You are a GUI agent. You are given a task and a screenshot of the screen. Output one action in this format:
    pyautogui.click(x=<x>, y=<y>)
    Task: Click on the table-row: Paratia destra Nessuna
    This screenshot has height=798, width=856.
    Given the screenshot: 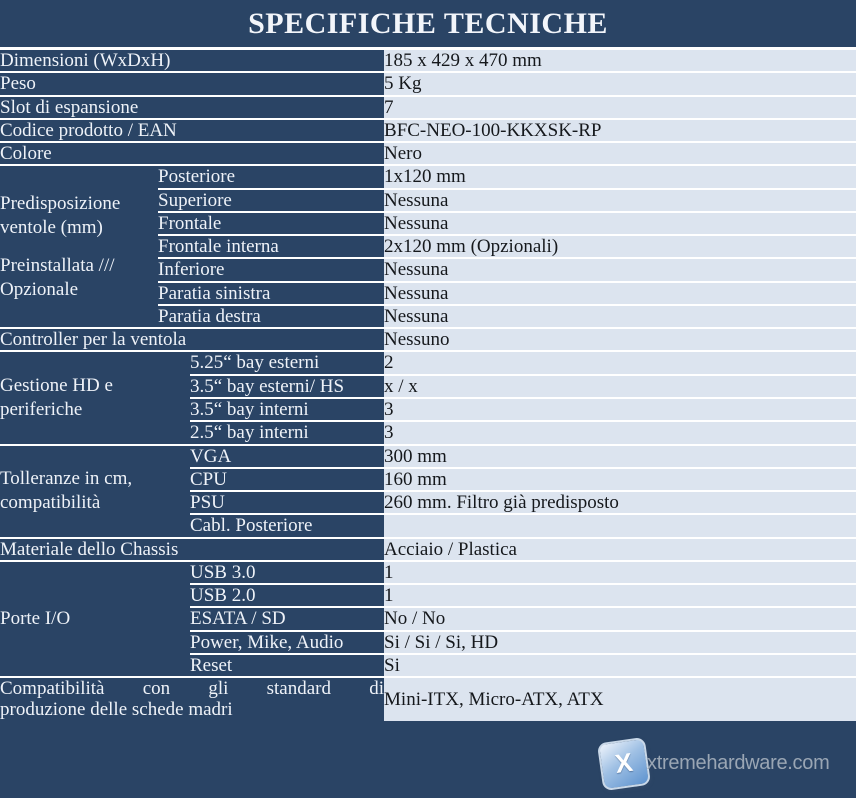 What is the action you would take?
    pyautogui.click(x=428, y=317)
    